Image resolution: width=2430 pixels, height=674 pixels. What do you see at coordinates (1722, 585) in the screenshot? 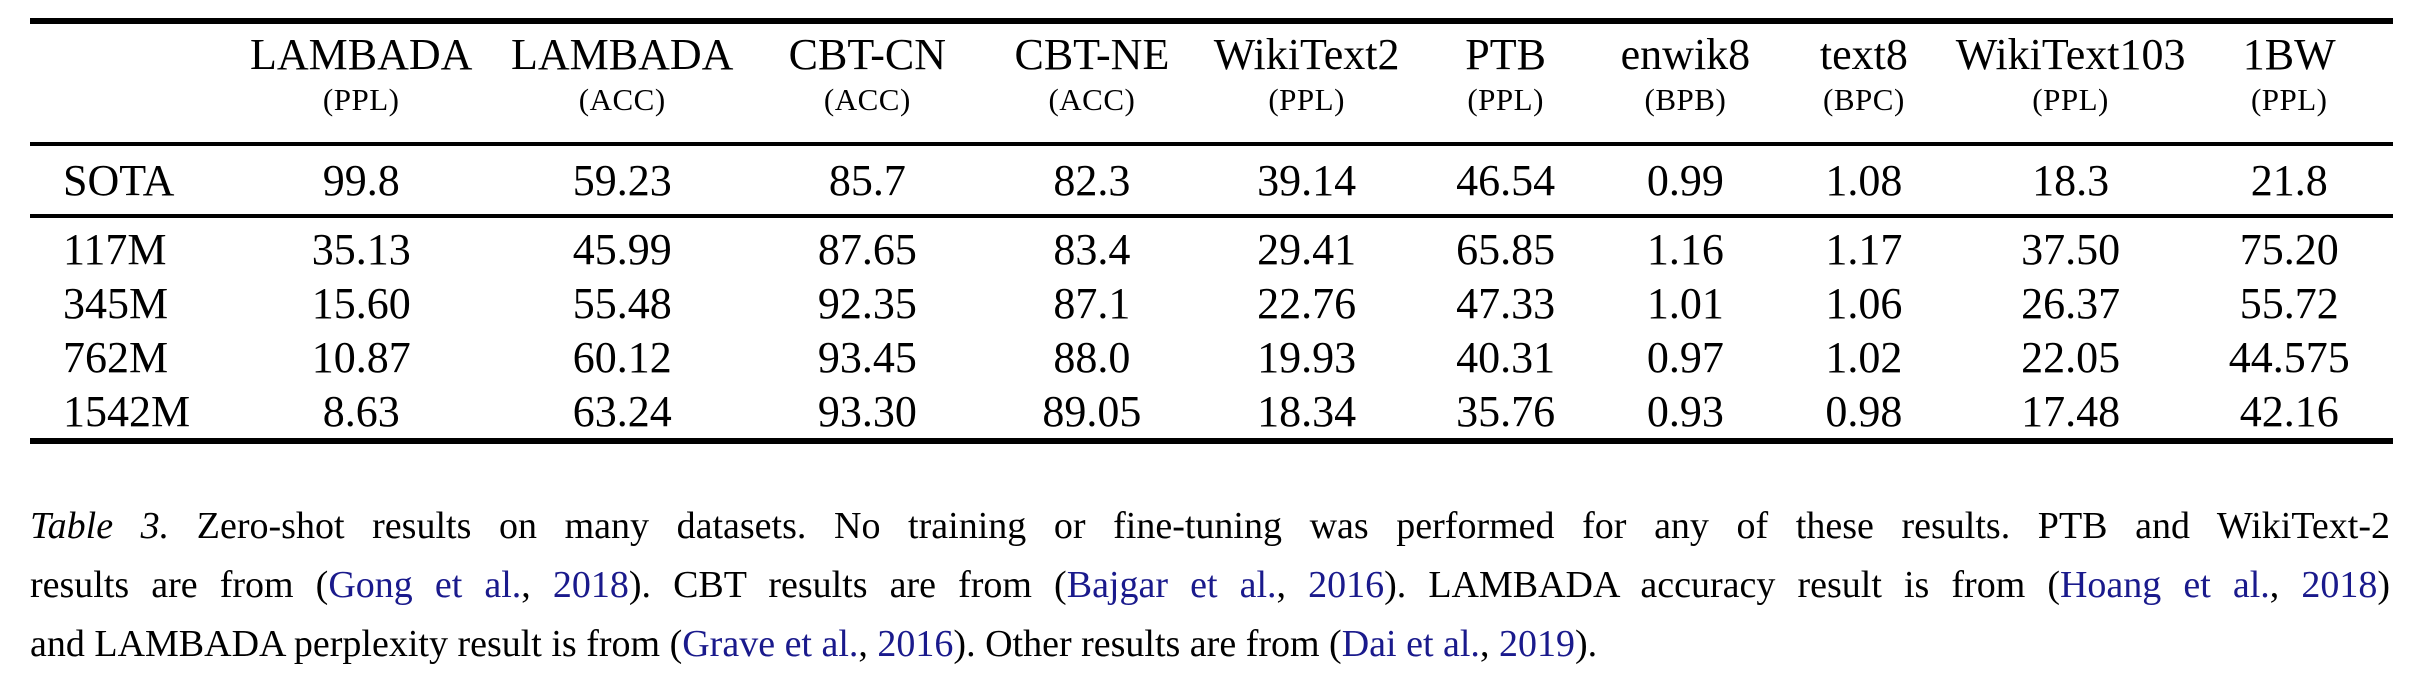
I see `caption-text: ). LAMBADA accuracy result is from (` at bounding box center [1722, 585].